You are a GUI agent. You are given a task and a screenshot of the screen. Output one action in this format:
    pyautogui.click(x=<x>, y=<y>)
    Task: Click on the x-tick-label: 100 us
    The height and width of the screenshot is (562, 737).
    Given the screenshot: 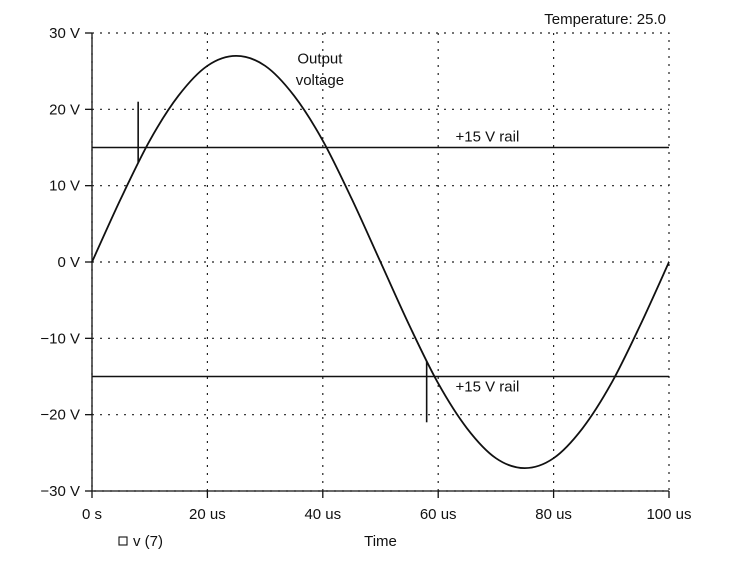 What is the action you would take?
    pyautogui.click(x=668, y=514)
    